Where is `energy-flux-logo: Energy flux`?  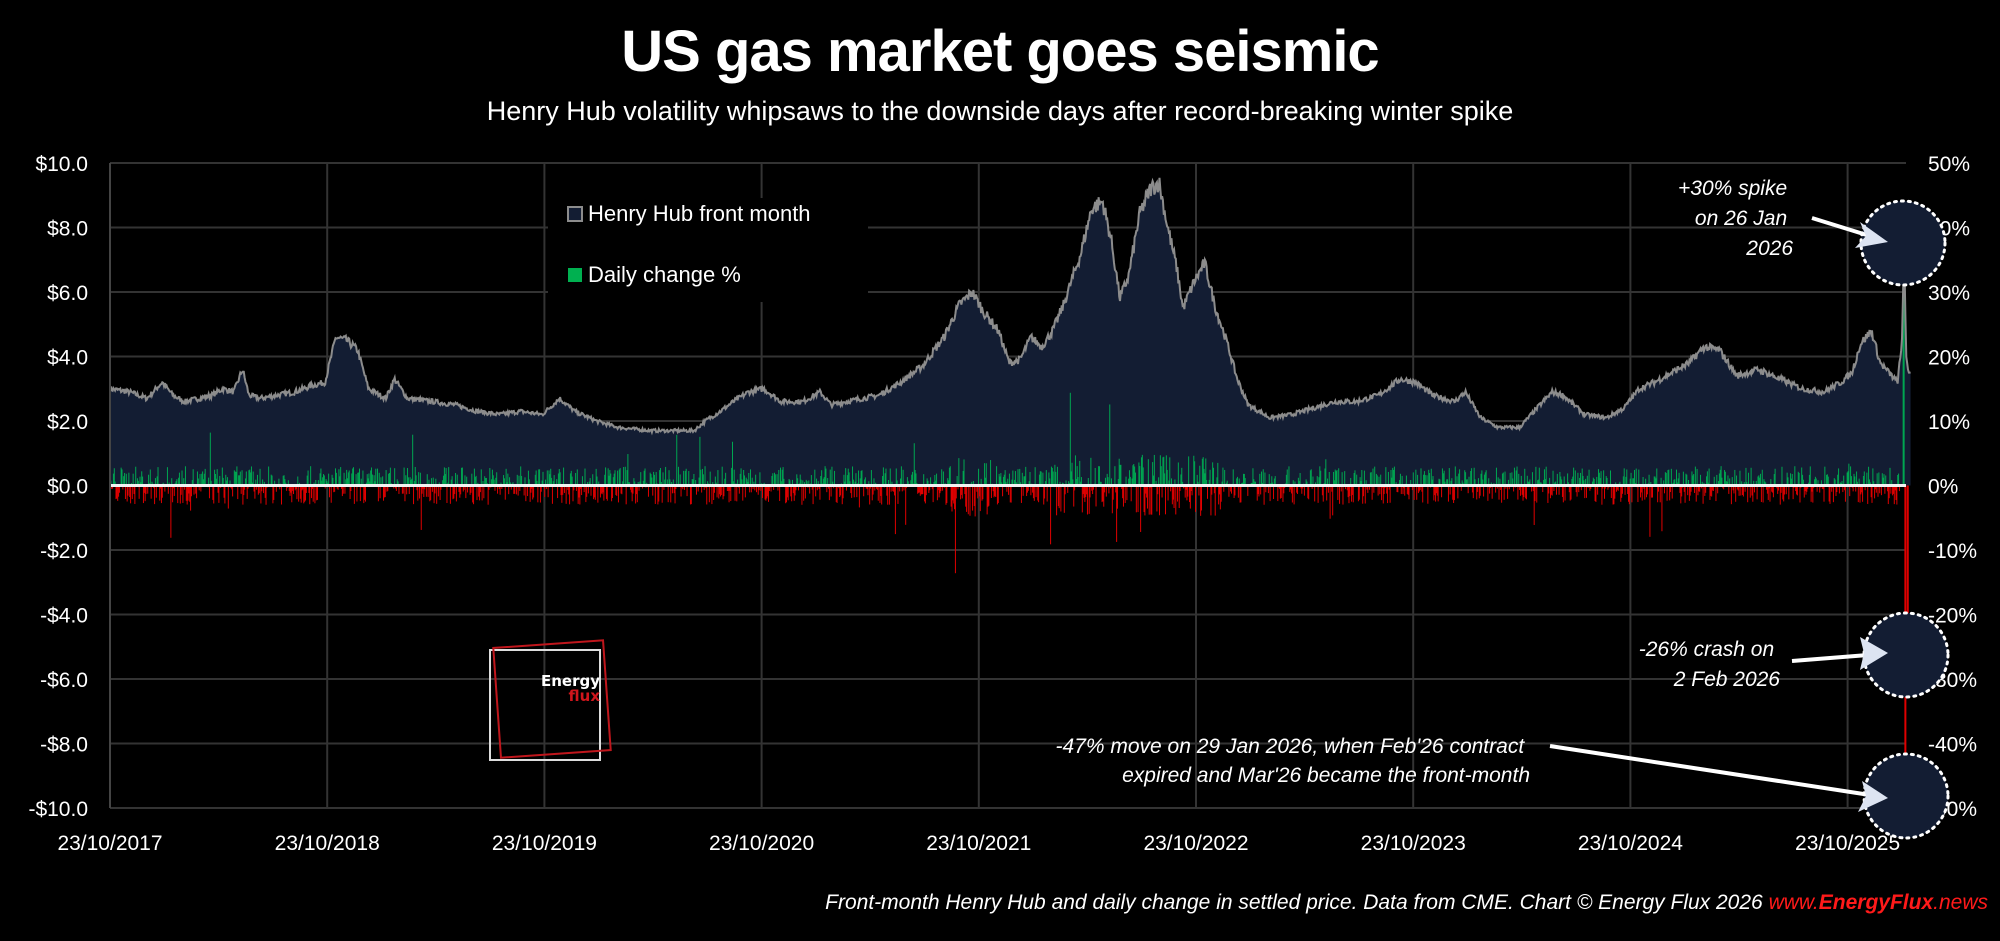 energy-flux-logo: Energy flux is located at coordinates (550, 700).